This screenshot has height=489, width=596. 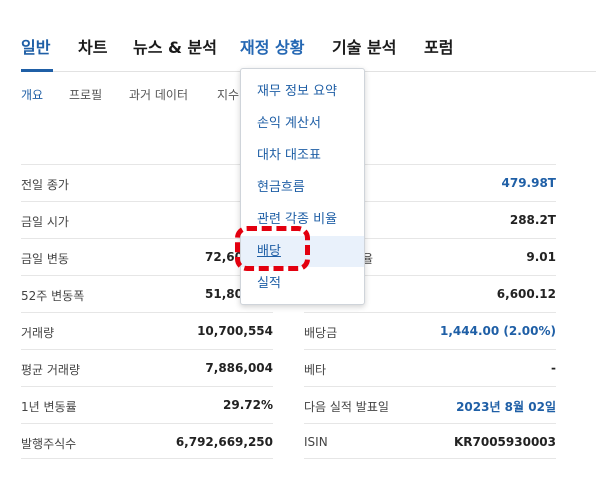 I want to click on table-row: 288.2T, so click(x=430, y=219).